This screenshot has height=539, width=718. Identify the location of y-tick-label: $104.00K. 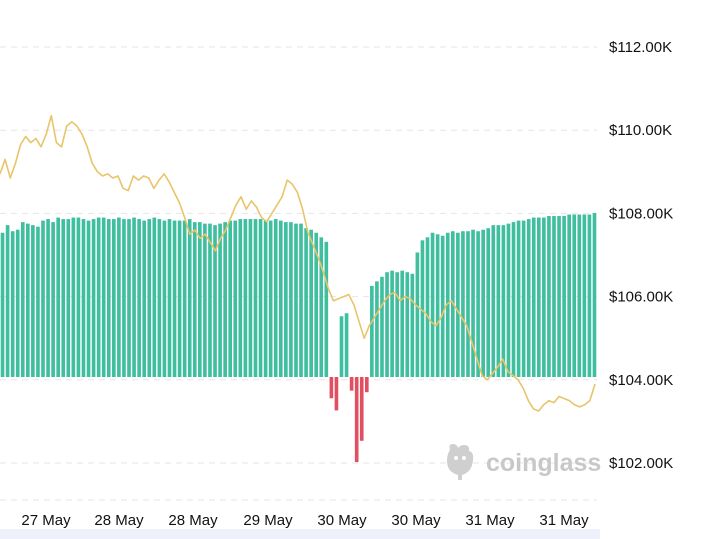
(641, 380).